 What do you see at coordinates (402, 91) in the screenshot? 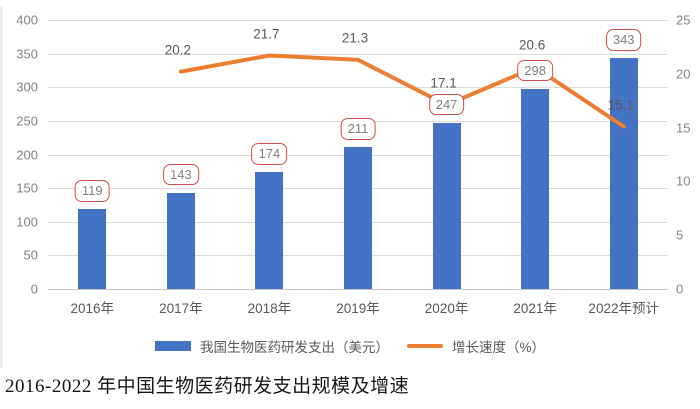
I see `growth-line` at bounding box center [402, 91].